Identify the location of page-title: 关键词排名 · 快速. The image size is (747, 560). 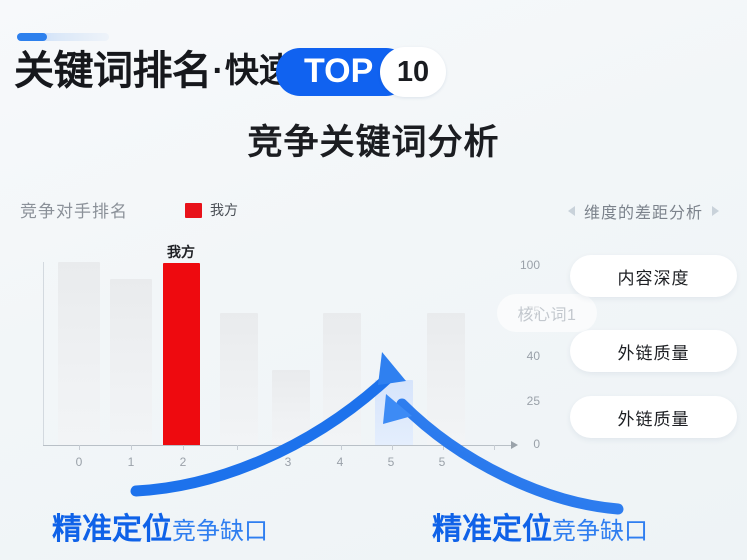
(153, 71).